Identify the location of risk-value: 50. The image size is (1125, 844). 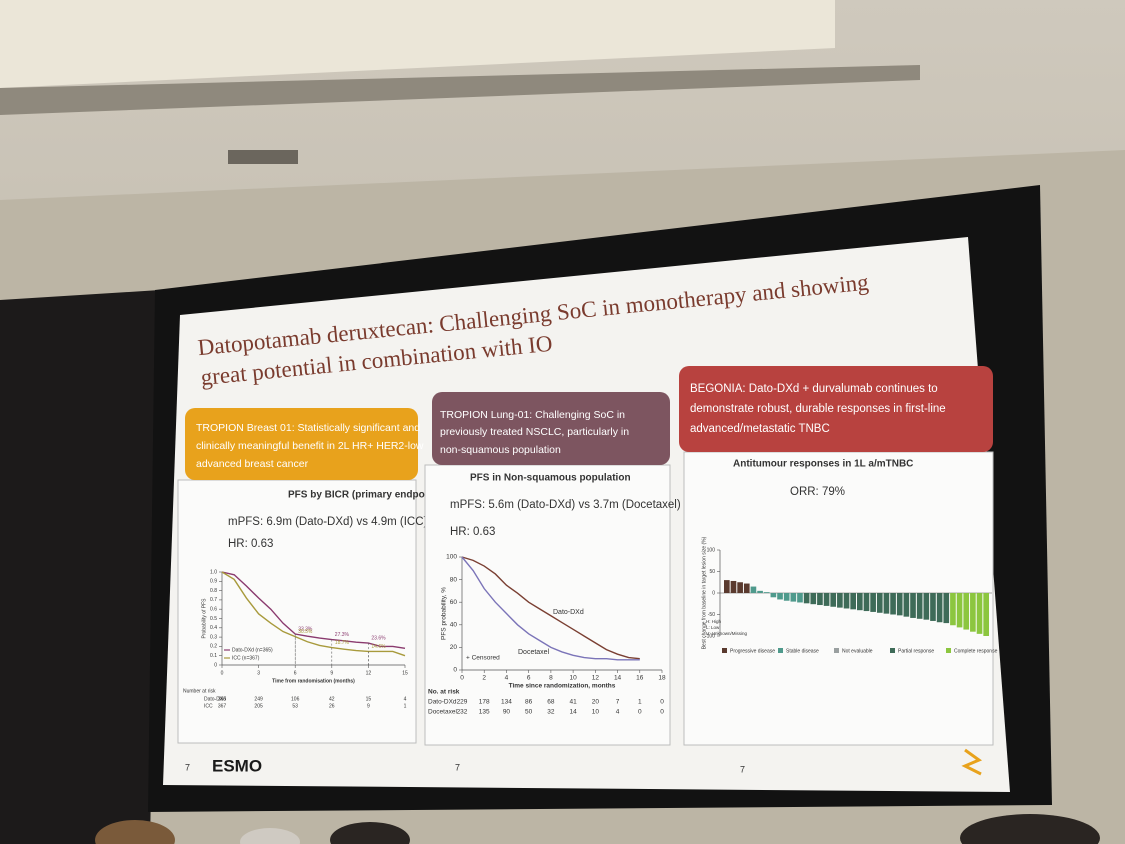
(529, 712).